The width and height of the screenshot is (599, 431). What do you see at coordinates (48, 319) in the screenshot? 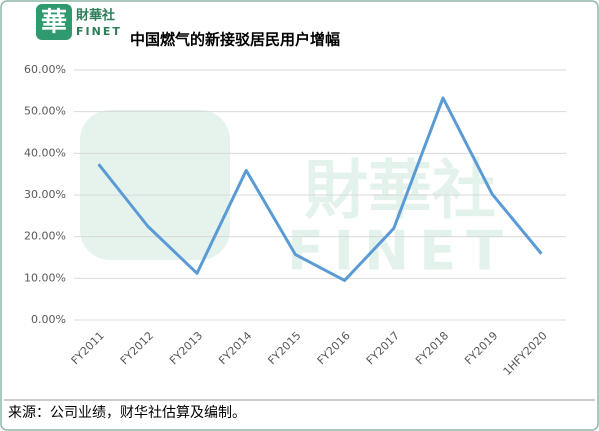
I see `y-tick-label: 0.00%` at bounding box center [48, 319].